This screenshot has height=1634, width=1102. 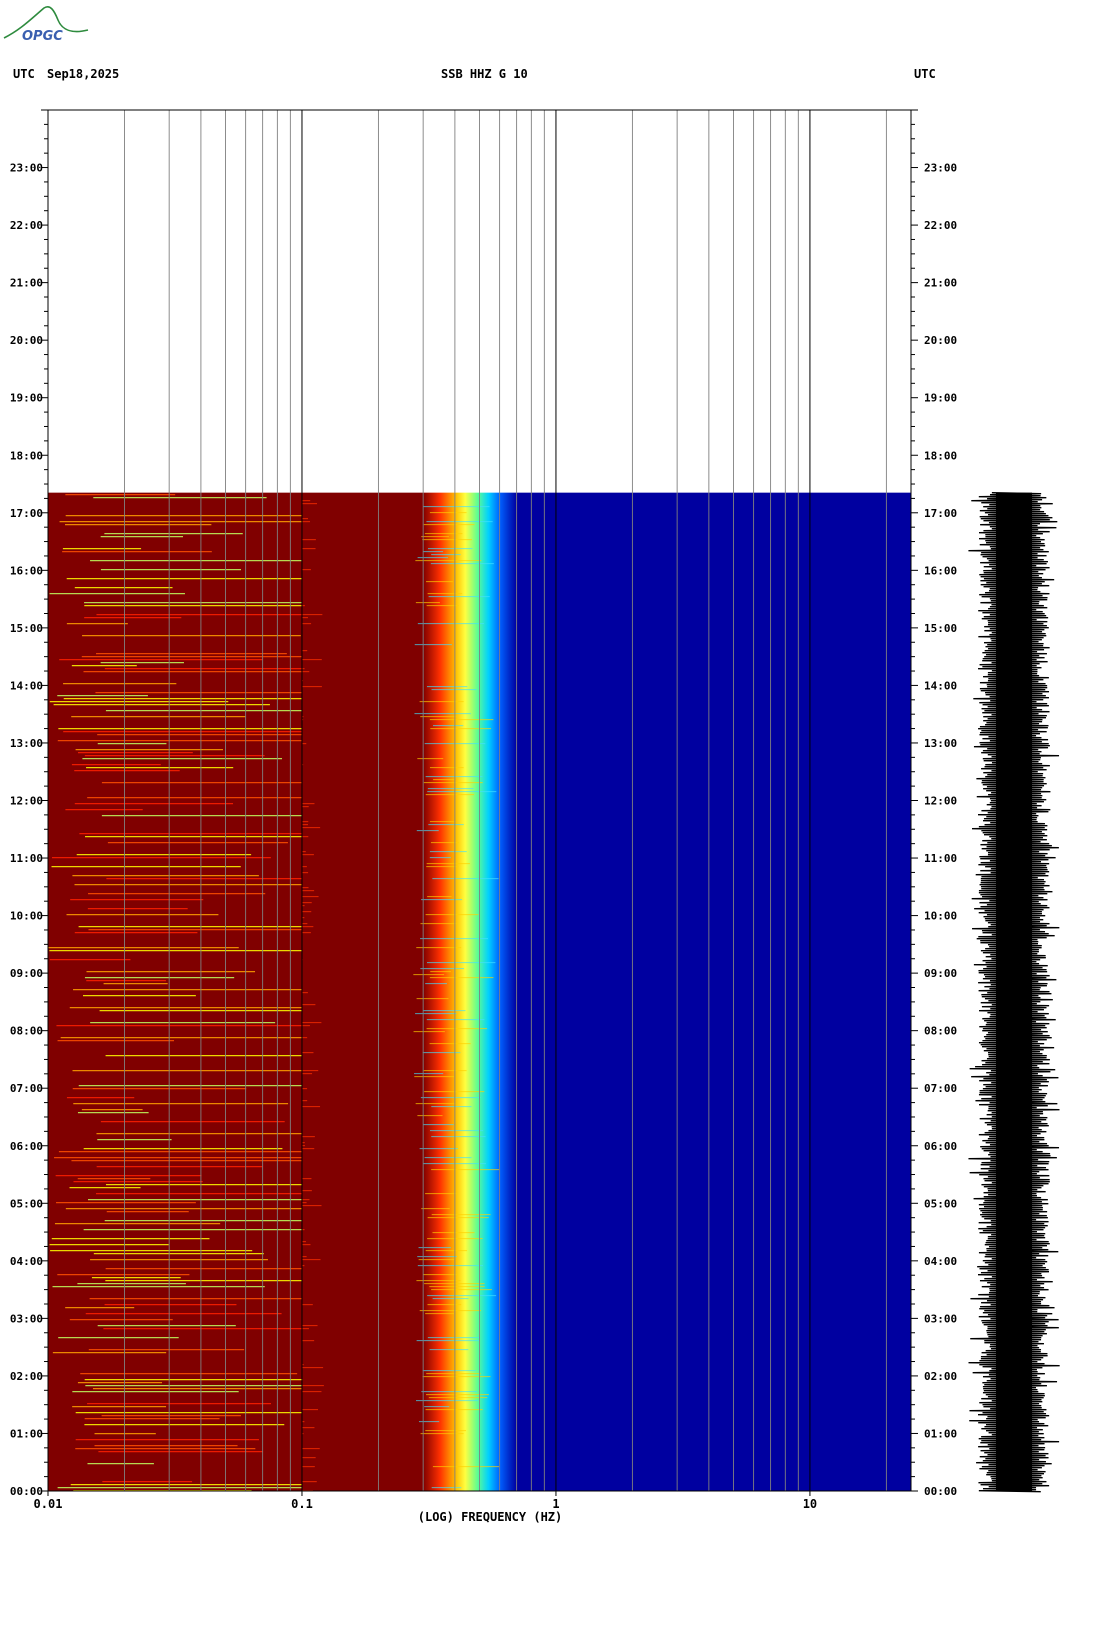 What do you see at coordinates (26, 973) in the screenshot?
I see `y-tick-label-left: 09:00` at bounding box center [26, 973].